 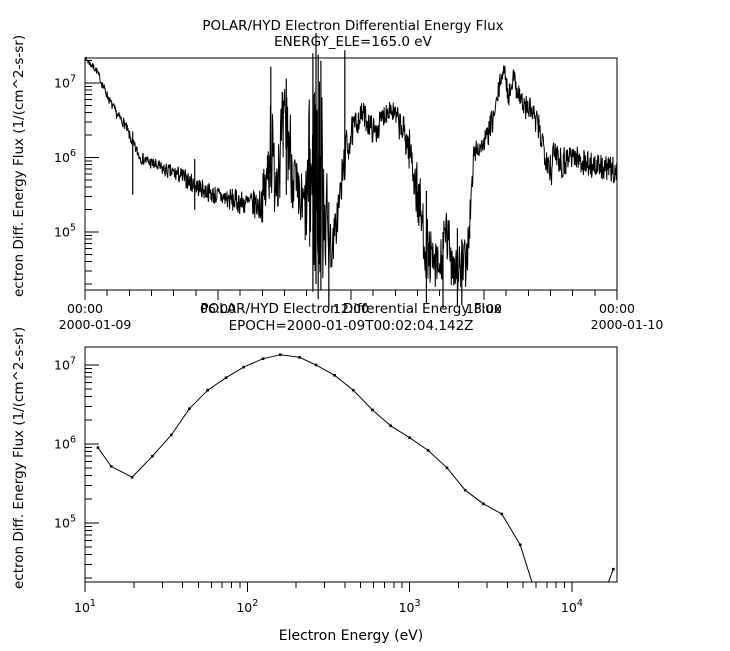 I want to click on bottom-plot-subtitle: EPOCH=2000-01-09T00:02:04.142Z, so click(x=351, y=326).